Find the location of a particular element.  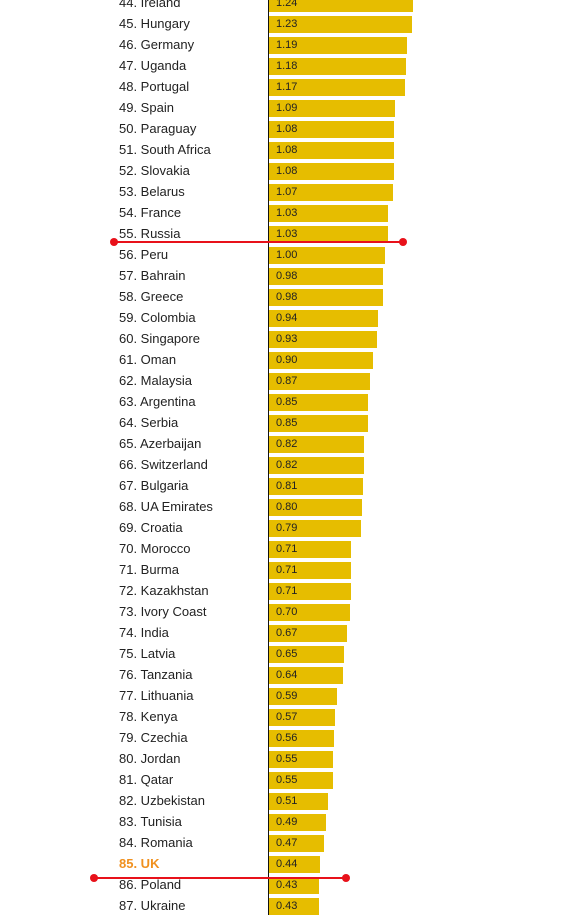

bar-value-label: 1.24 is located at coordinates (287, 4).